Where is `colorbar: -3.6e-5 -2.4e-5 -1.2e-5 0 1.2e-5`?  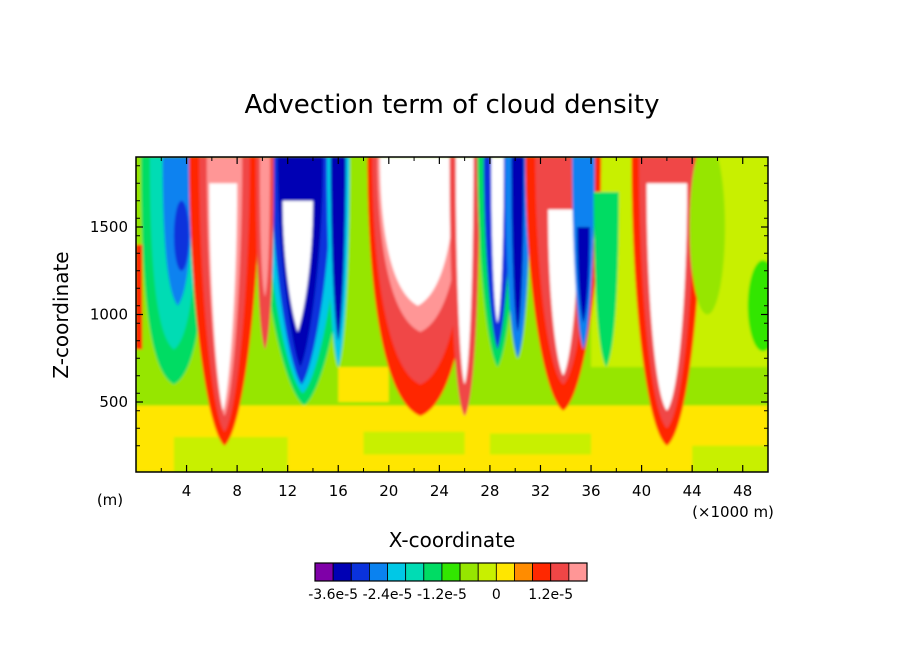
colorbar: -3.6e-5 -2.4e-5 -1.2e-5 0 1.2e-5 is located at coordinates (448, 582).